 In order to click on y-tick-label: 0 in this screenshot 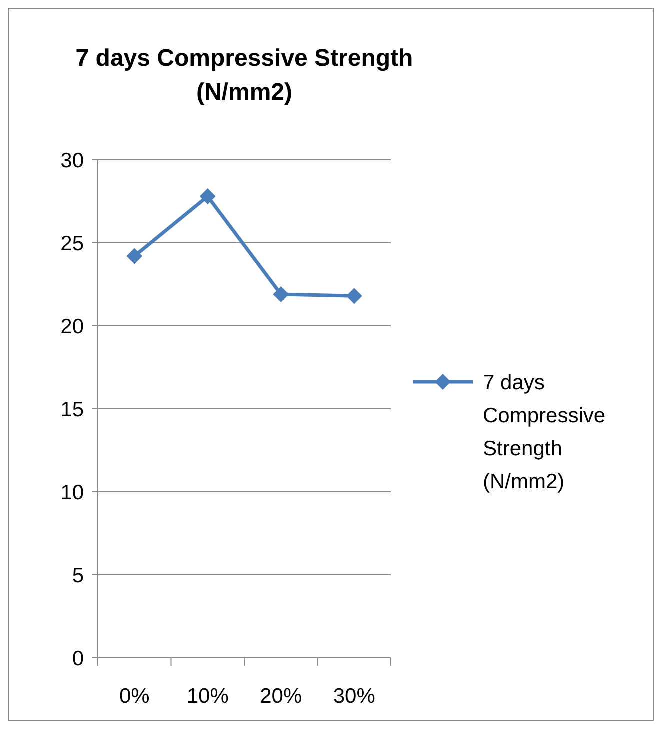, I will do `click(78, 658)`.